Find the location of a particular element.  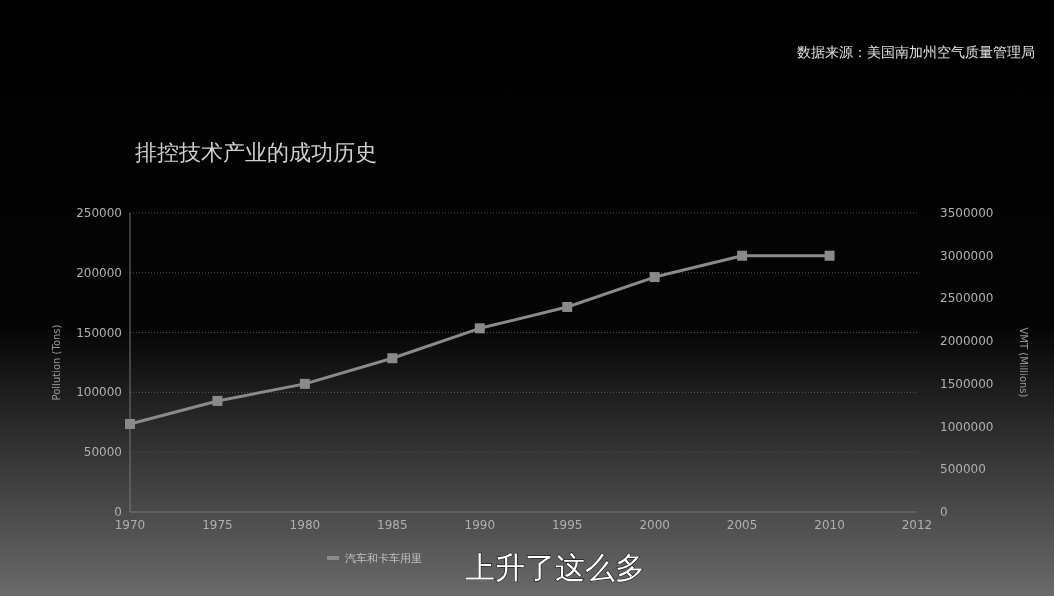

y-tick-label: 0 is located at coordinates (118, 512).